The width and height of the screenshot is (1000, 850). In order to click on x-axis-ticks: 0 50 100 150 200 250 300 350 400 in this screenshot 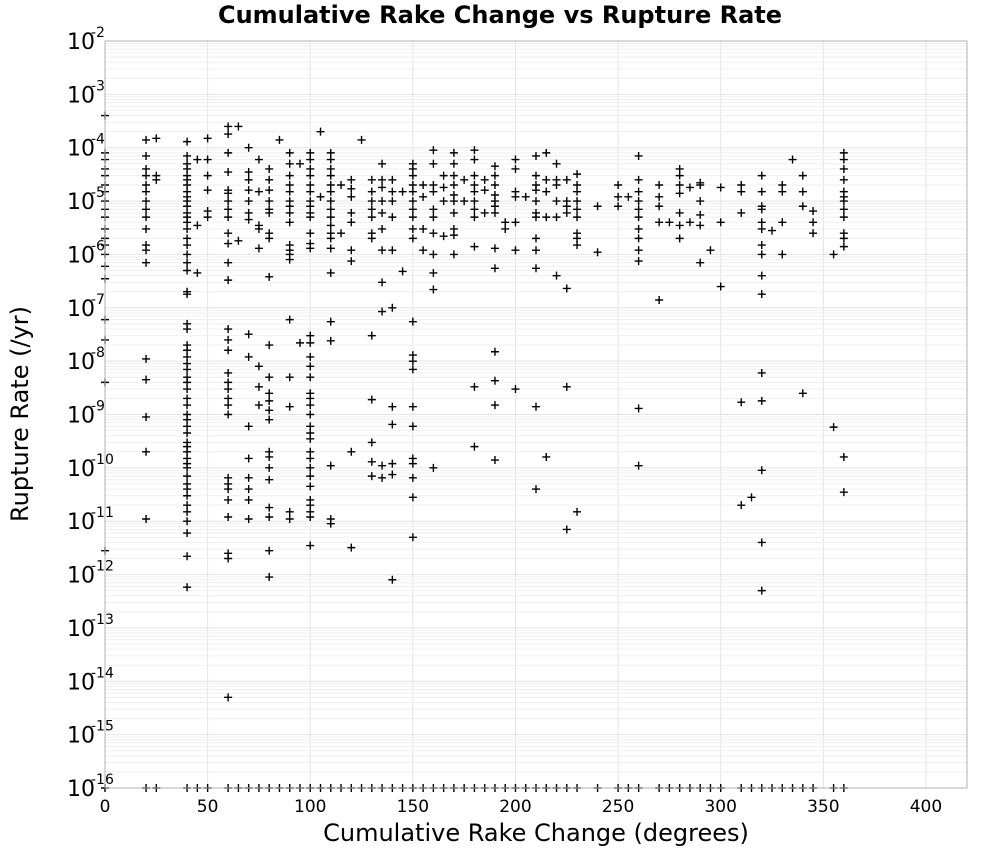, I will do `click(521, 807)`.